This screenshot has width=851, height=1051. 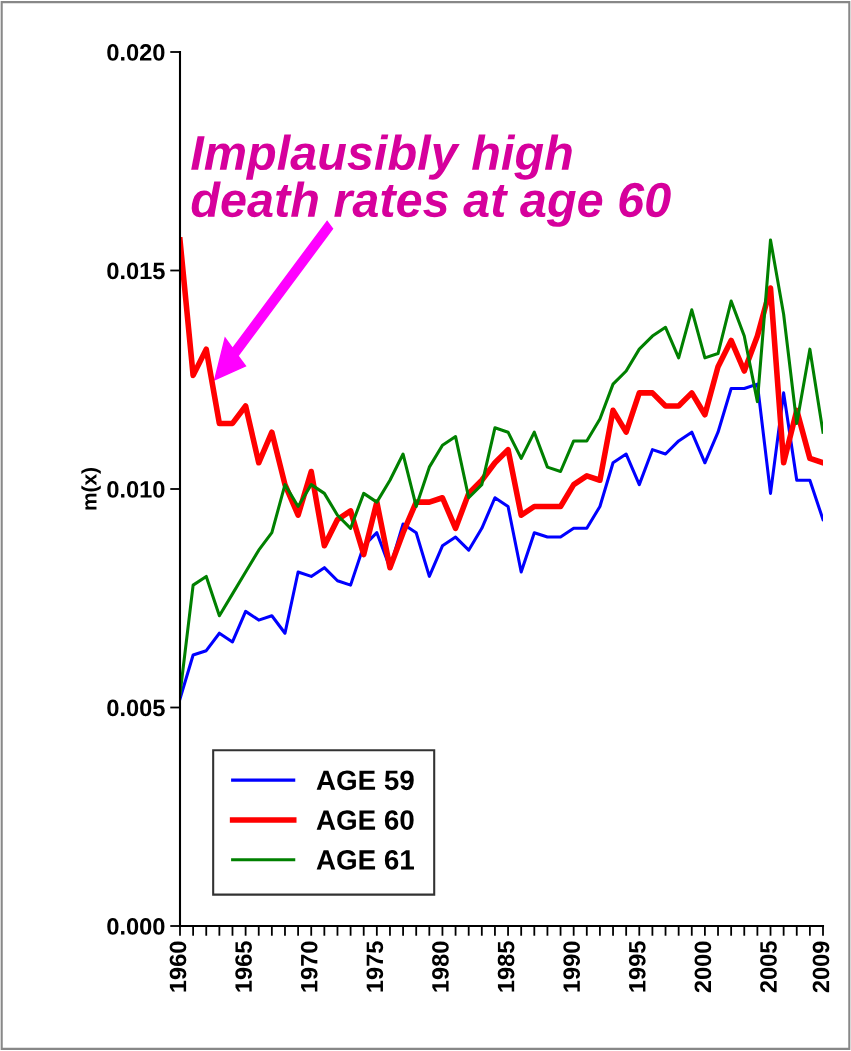 What do you see at coordinates (136, 708) in the screenshot?
I see `y-tick-label: 0.005` at bounding box center [136, 708].